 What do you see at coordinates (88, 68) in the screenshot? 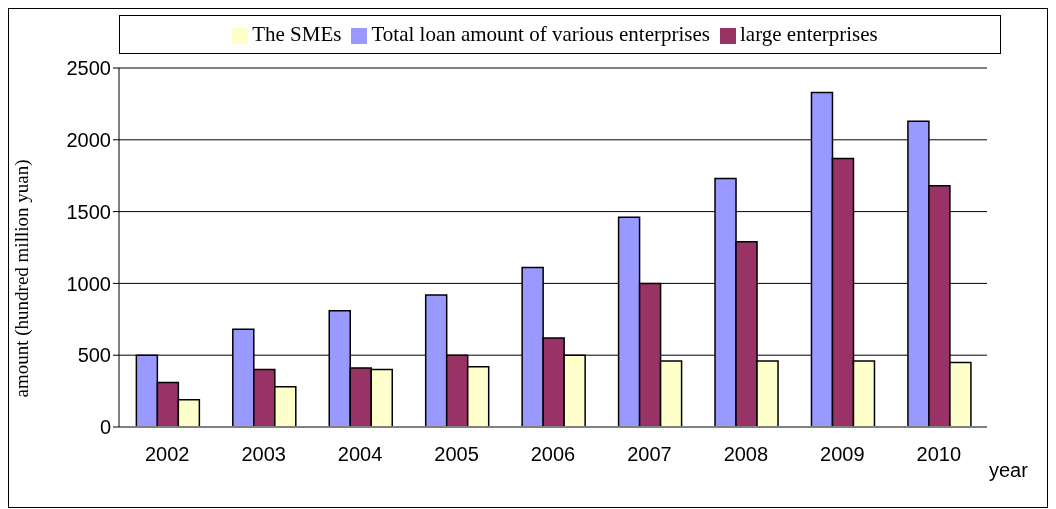
I see `y-tick-label: 2500` at bounding box center [88, 68].